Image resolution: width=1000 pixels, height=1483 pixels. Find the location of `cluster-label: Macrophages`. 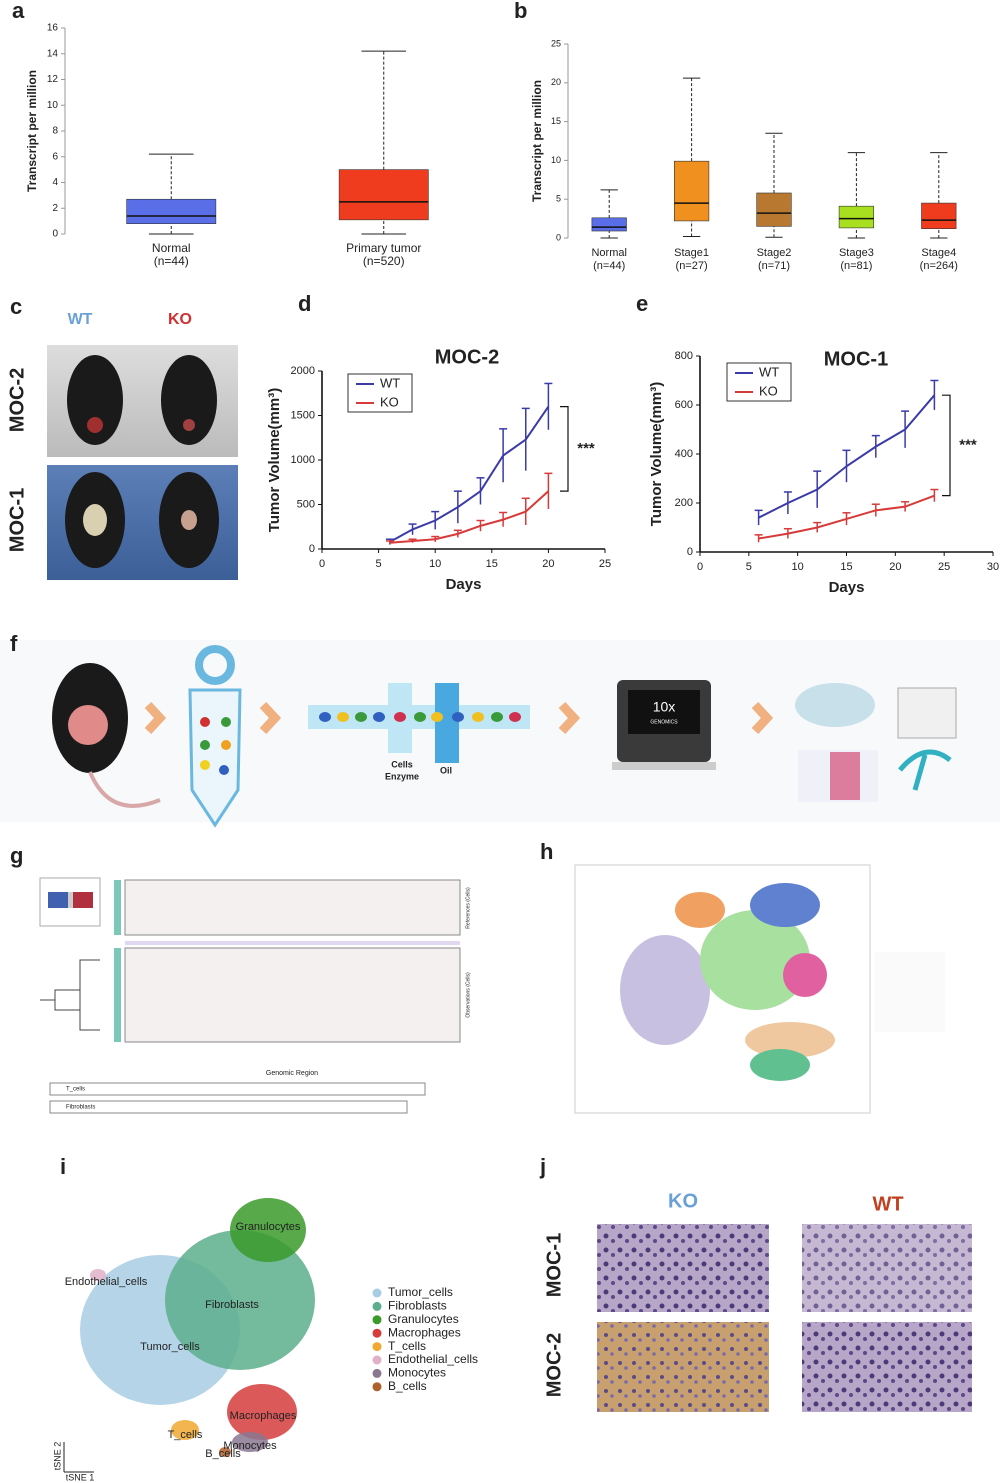

cluster-label: Macrophages is located at coordinates (263, 1416).